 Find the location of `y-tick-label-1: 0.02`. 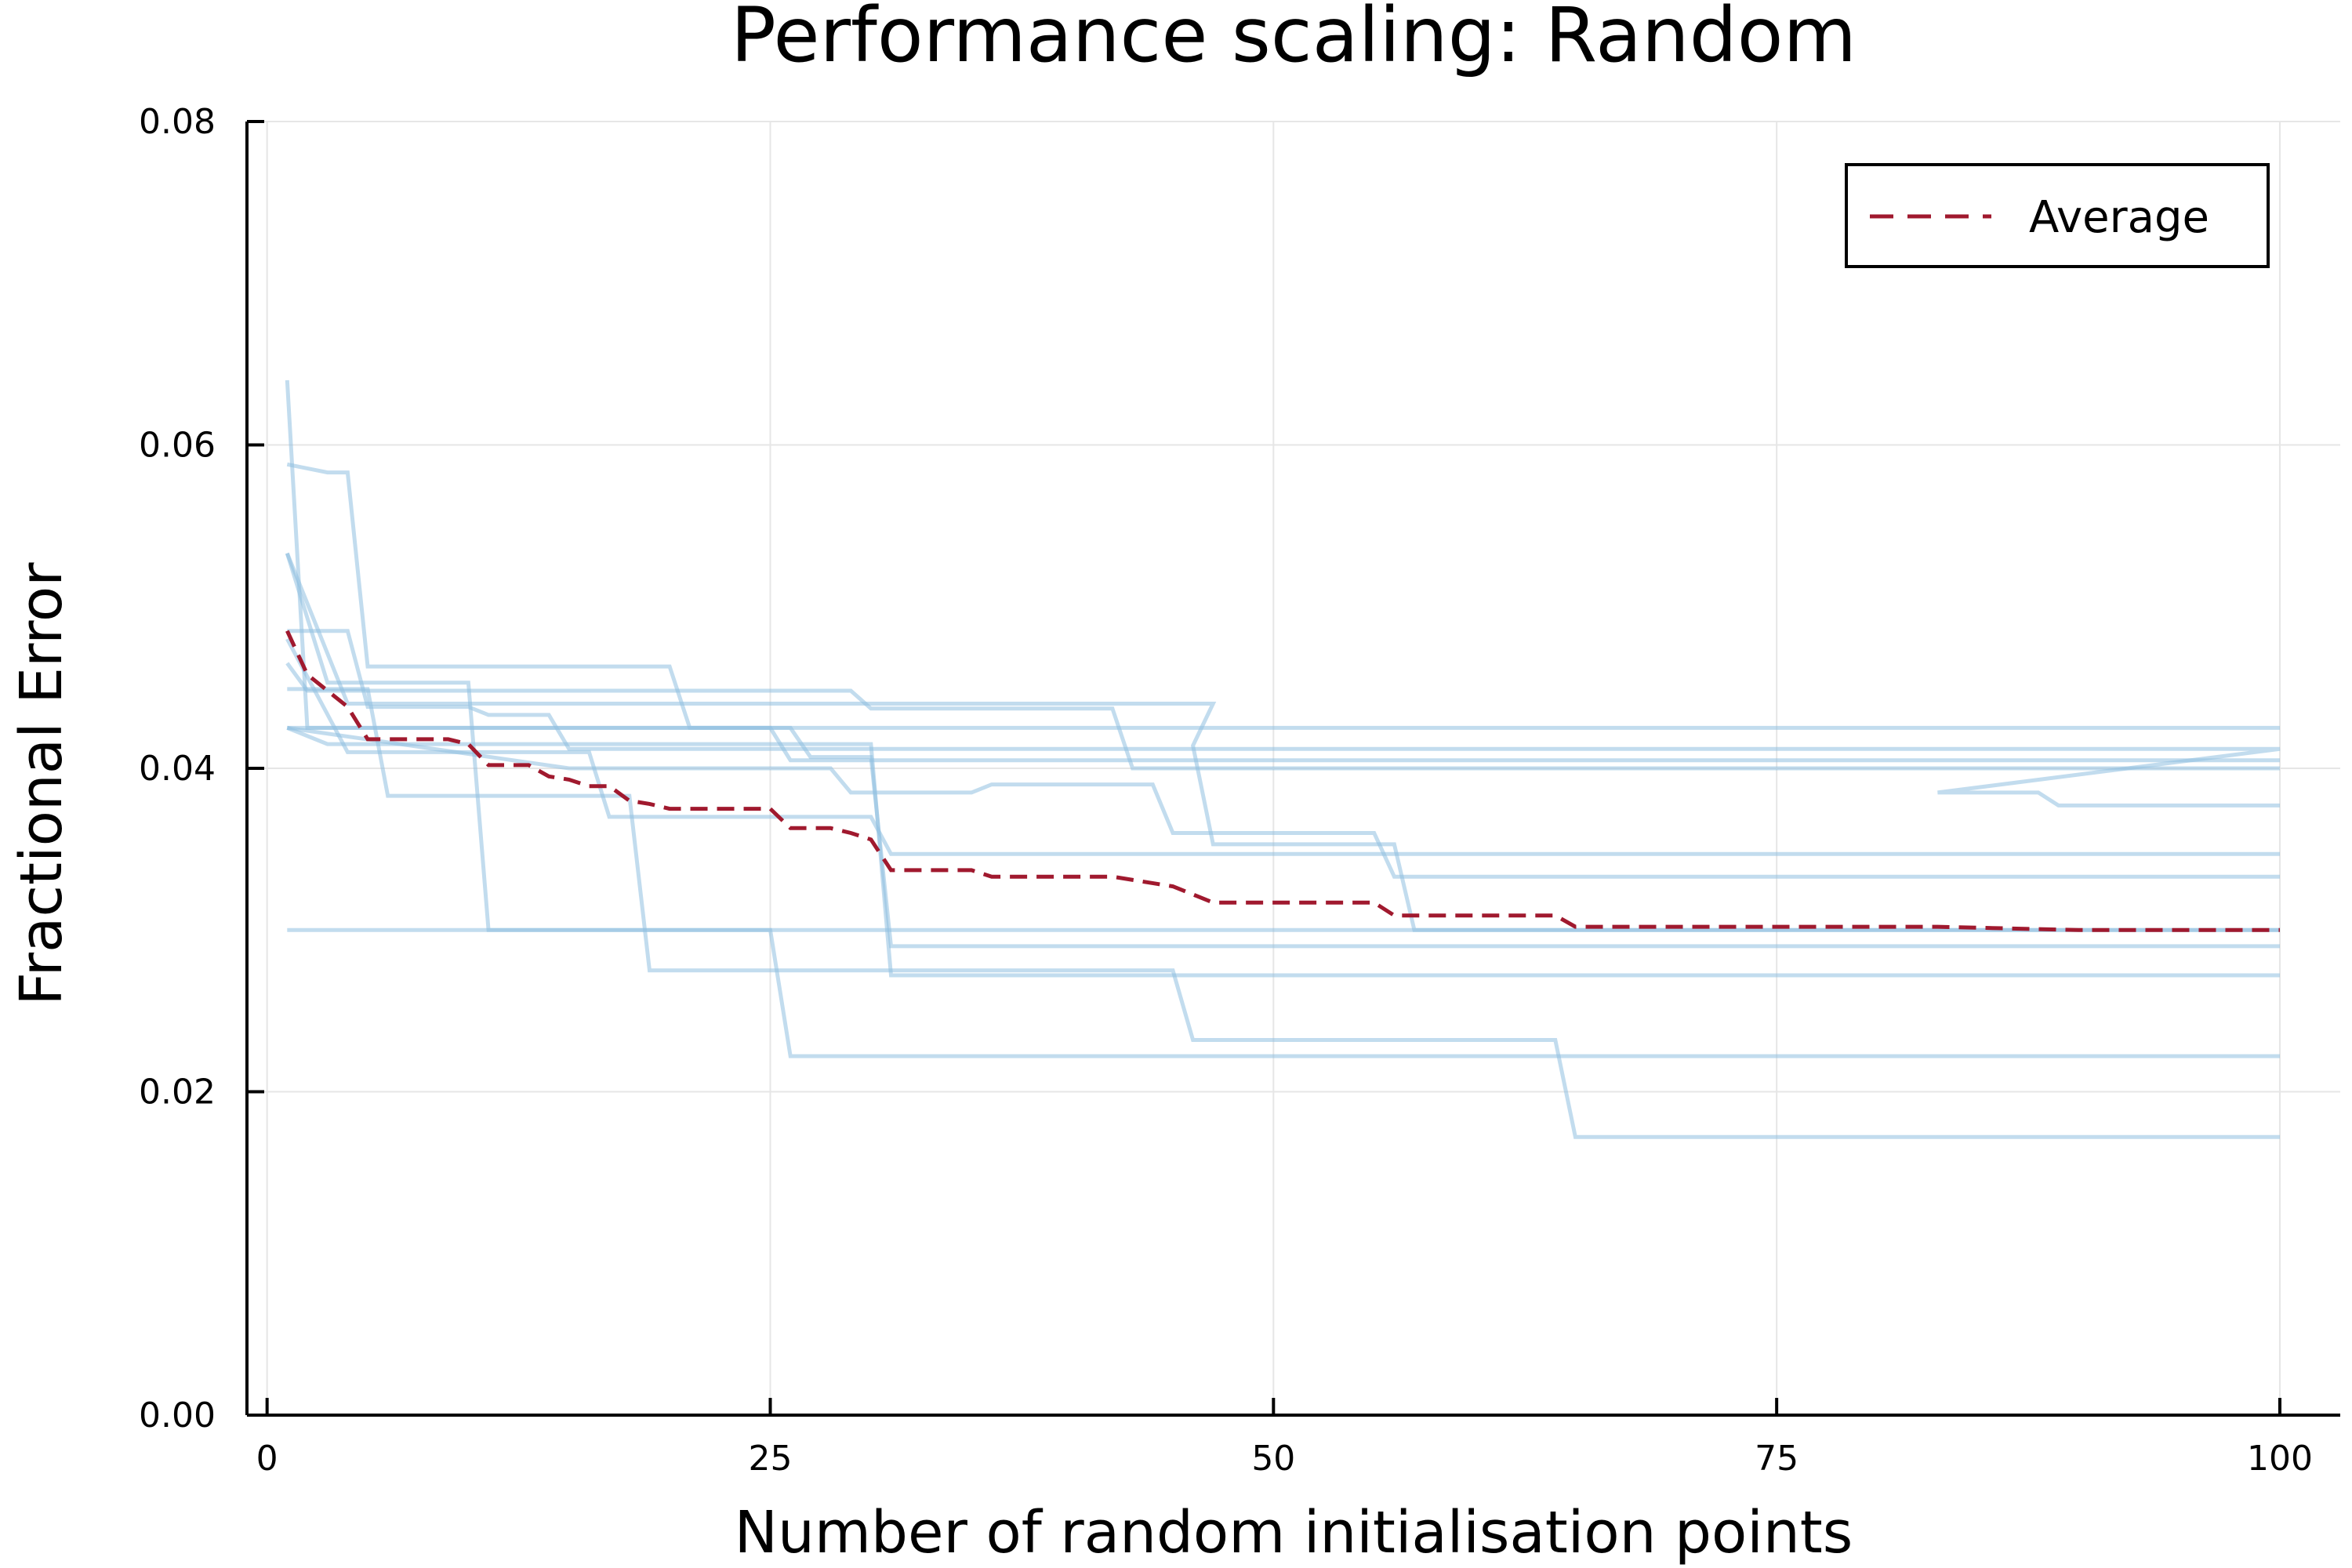

y-tick-label-1: 0.02 is located at coordinates (177, 1092).